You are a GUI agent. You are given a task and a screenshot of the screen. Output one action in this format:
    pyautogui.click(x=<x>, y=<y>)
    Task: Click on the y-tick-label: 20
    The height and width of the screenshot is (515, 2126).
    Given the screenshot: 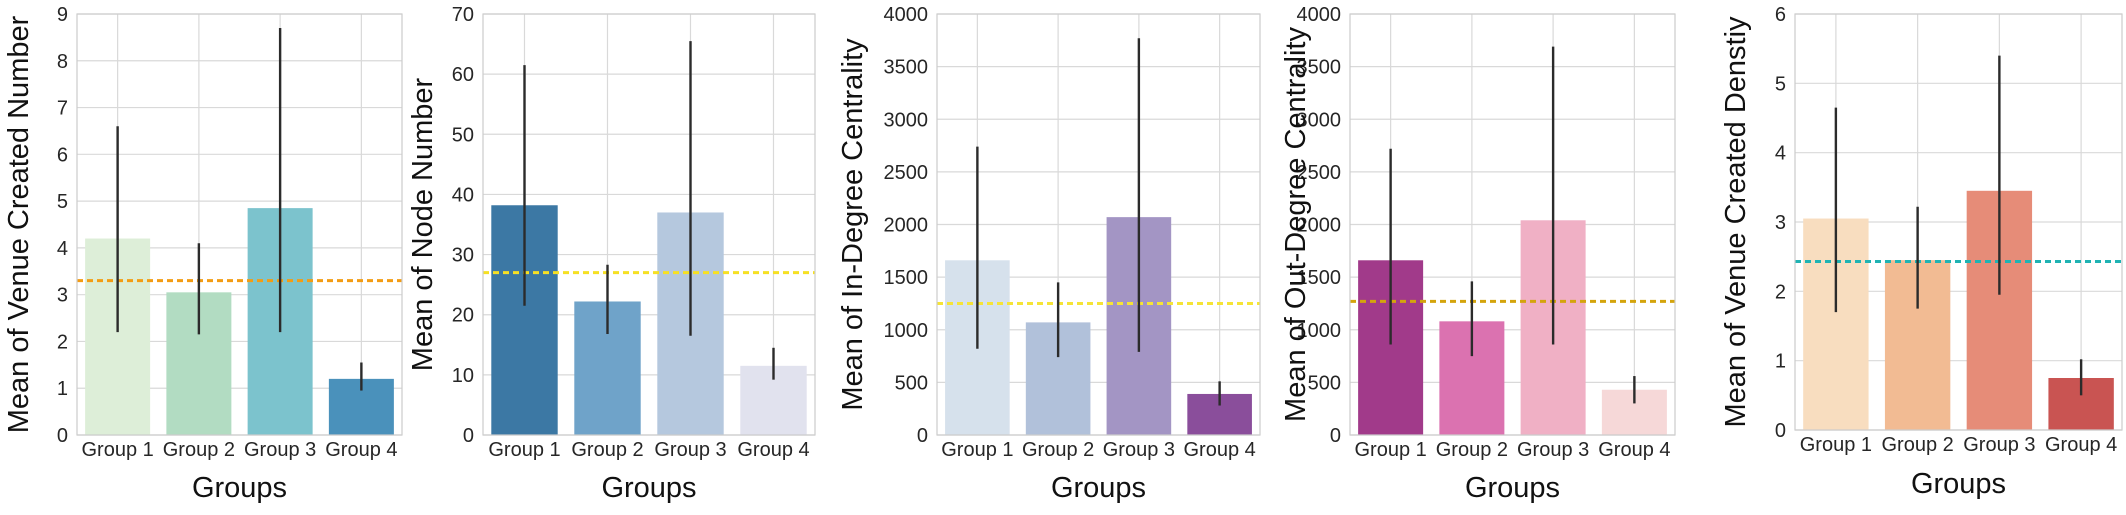 What is the action you would take?
    pyautogui.click(x=463, y=316)
    